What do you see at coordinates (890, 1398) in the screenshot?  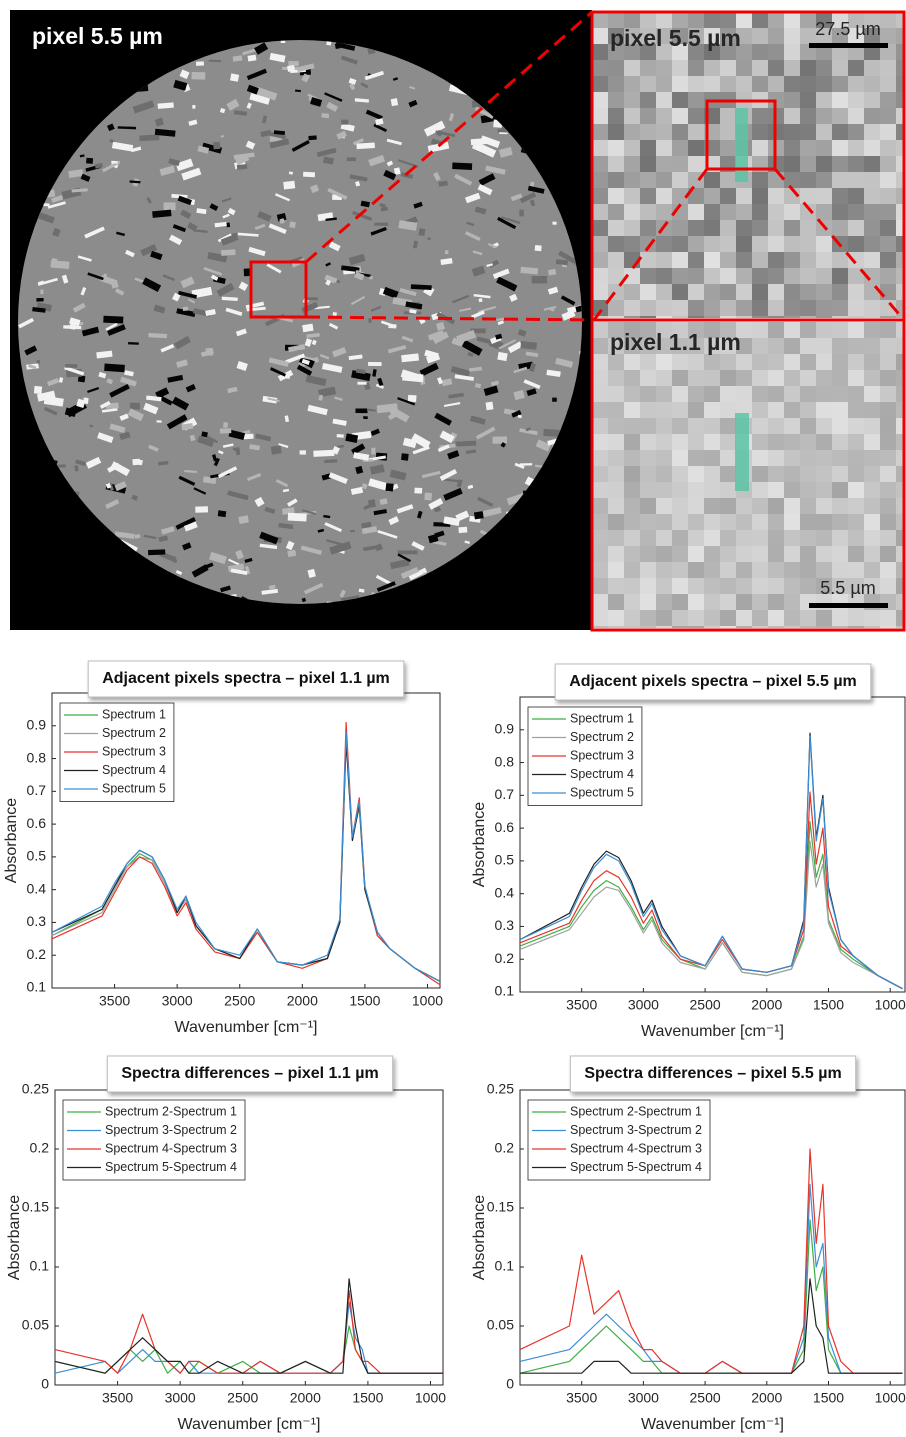 I see `x-tick-label: 1000` at bounding box center [890, 1398].